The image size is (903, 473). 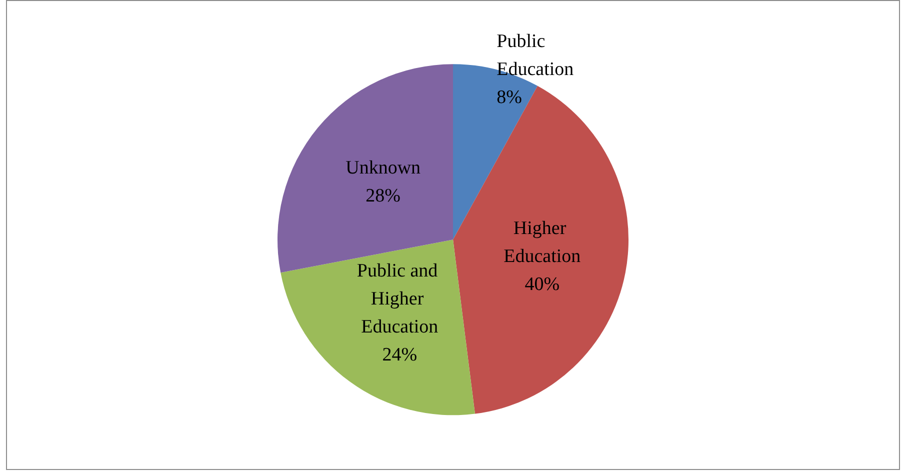 I want to click on data-label: 8%, so click(x=509, y=97).